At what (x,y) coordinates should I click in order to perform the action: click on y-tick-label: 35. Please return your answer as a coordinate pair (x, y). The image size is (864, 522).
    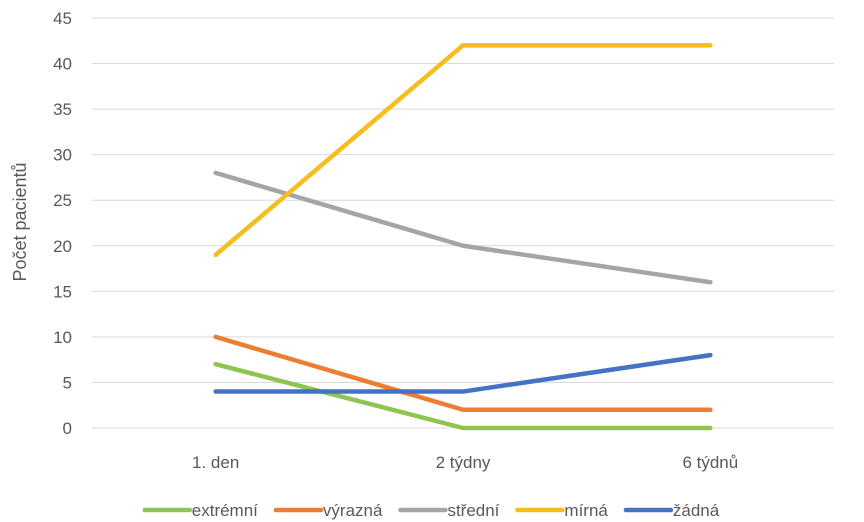
    Looking at the image, I should click on (62, 109).